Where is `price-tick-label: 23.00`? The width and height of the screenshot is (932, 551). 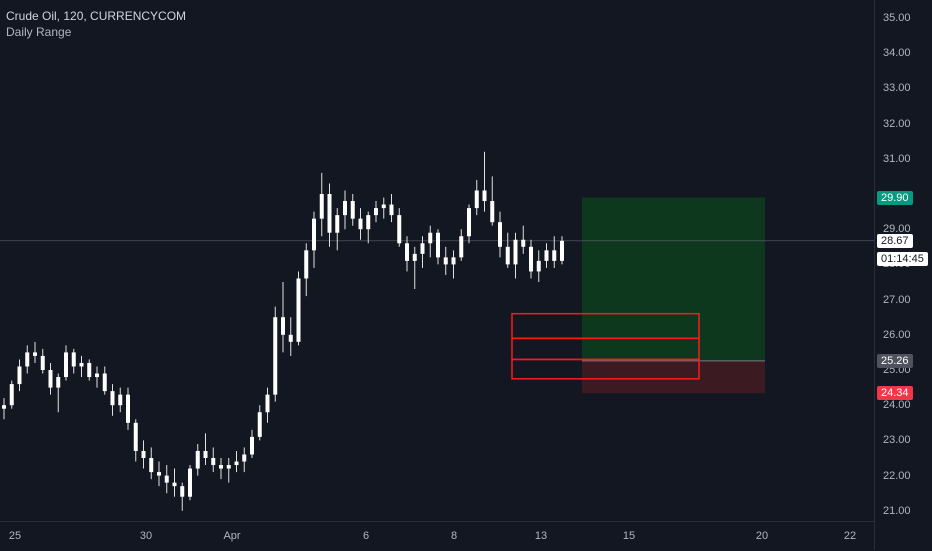 price-tick-label: 23.00 is located at coordinates (897, 440).